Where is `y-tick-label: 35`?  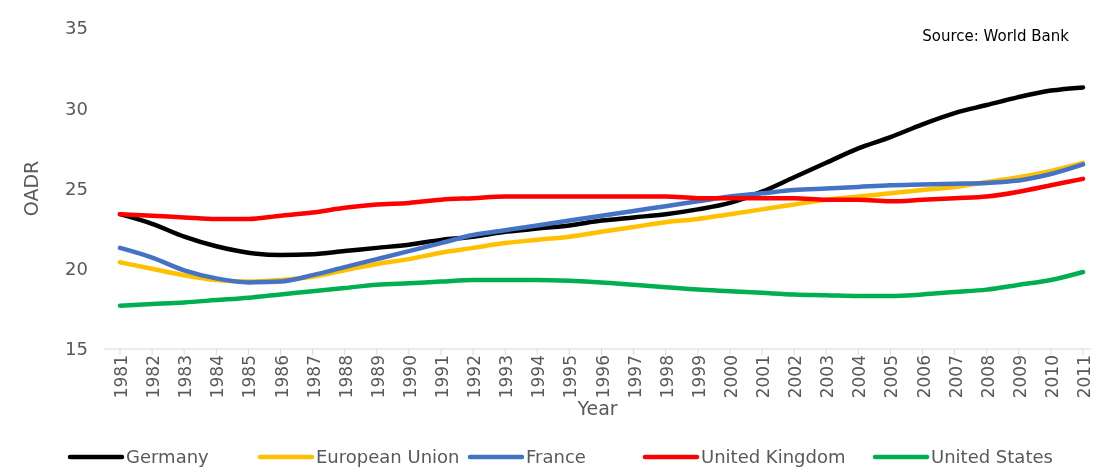
y-tick-label: 35 is located at coordinates (76, 28).